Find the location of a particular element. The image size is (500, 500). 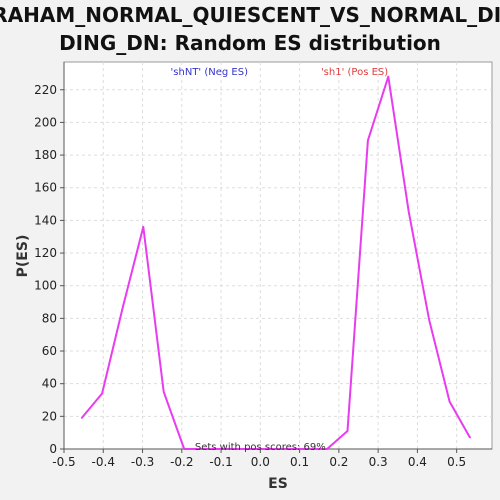

x-tick-label: 0.0 is located at coordinates (260, 462).